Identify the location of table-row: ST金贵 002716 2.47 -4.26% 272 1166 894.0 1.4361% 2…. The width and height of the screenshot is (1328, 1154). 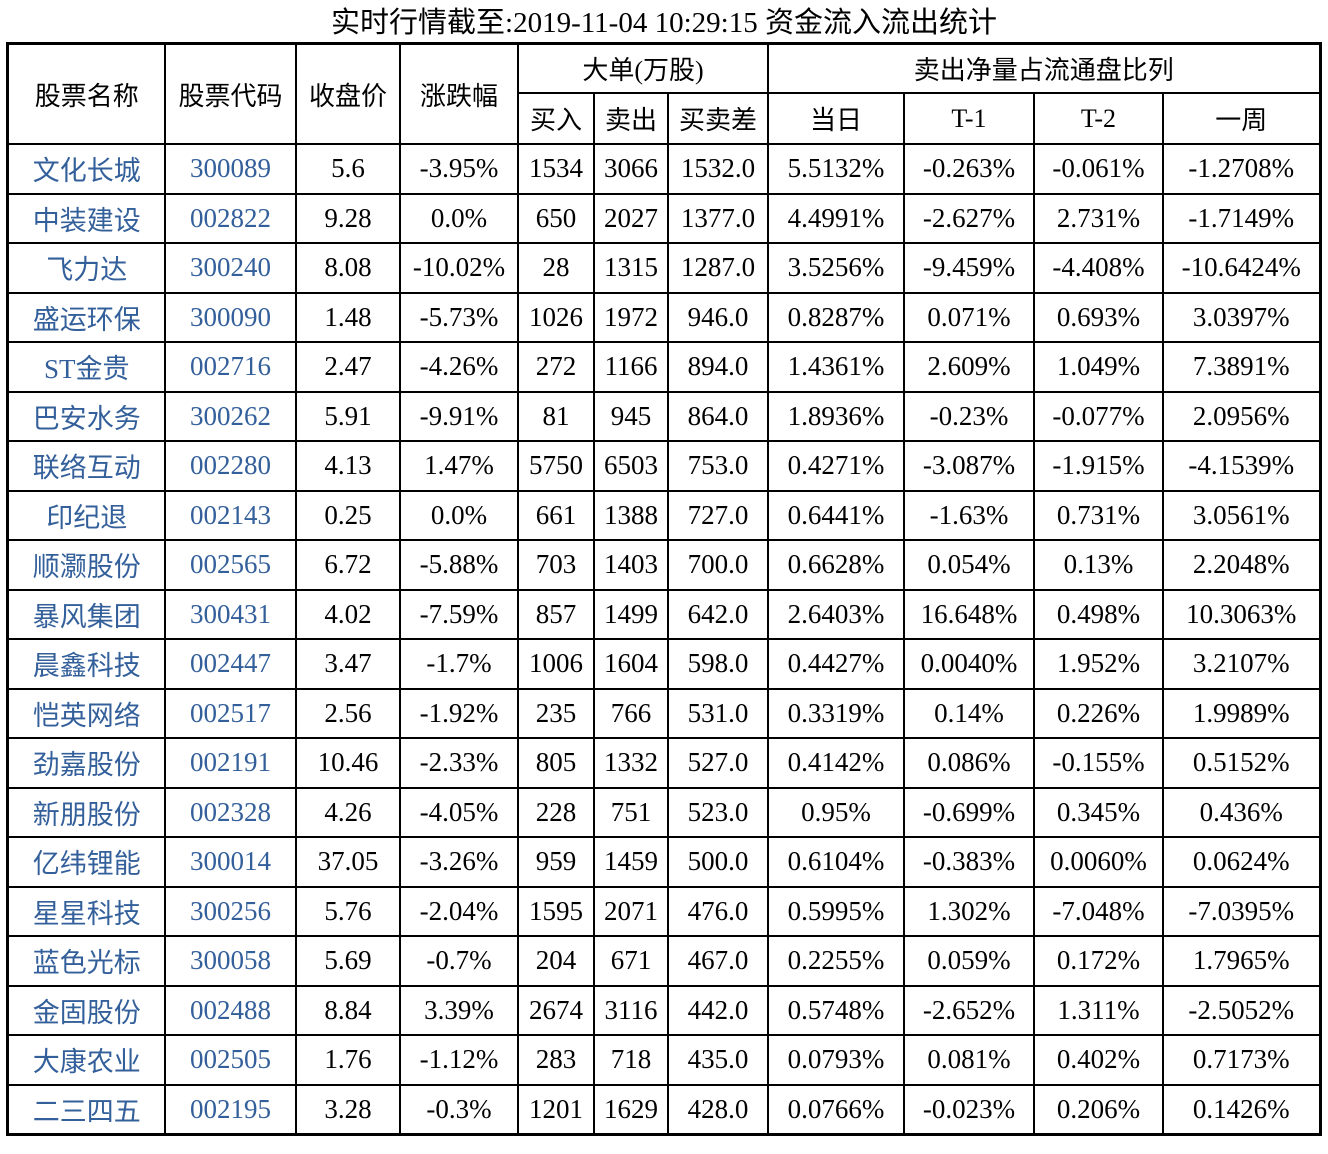
(664, 367).